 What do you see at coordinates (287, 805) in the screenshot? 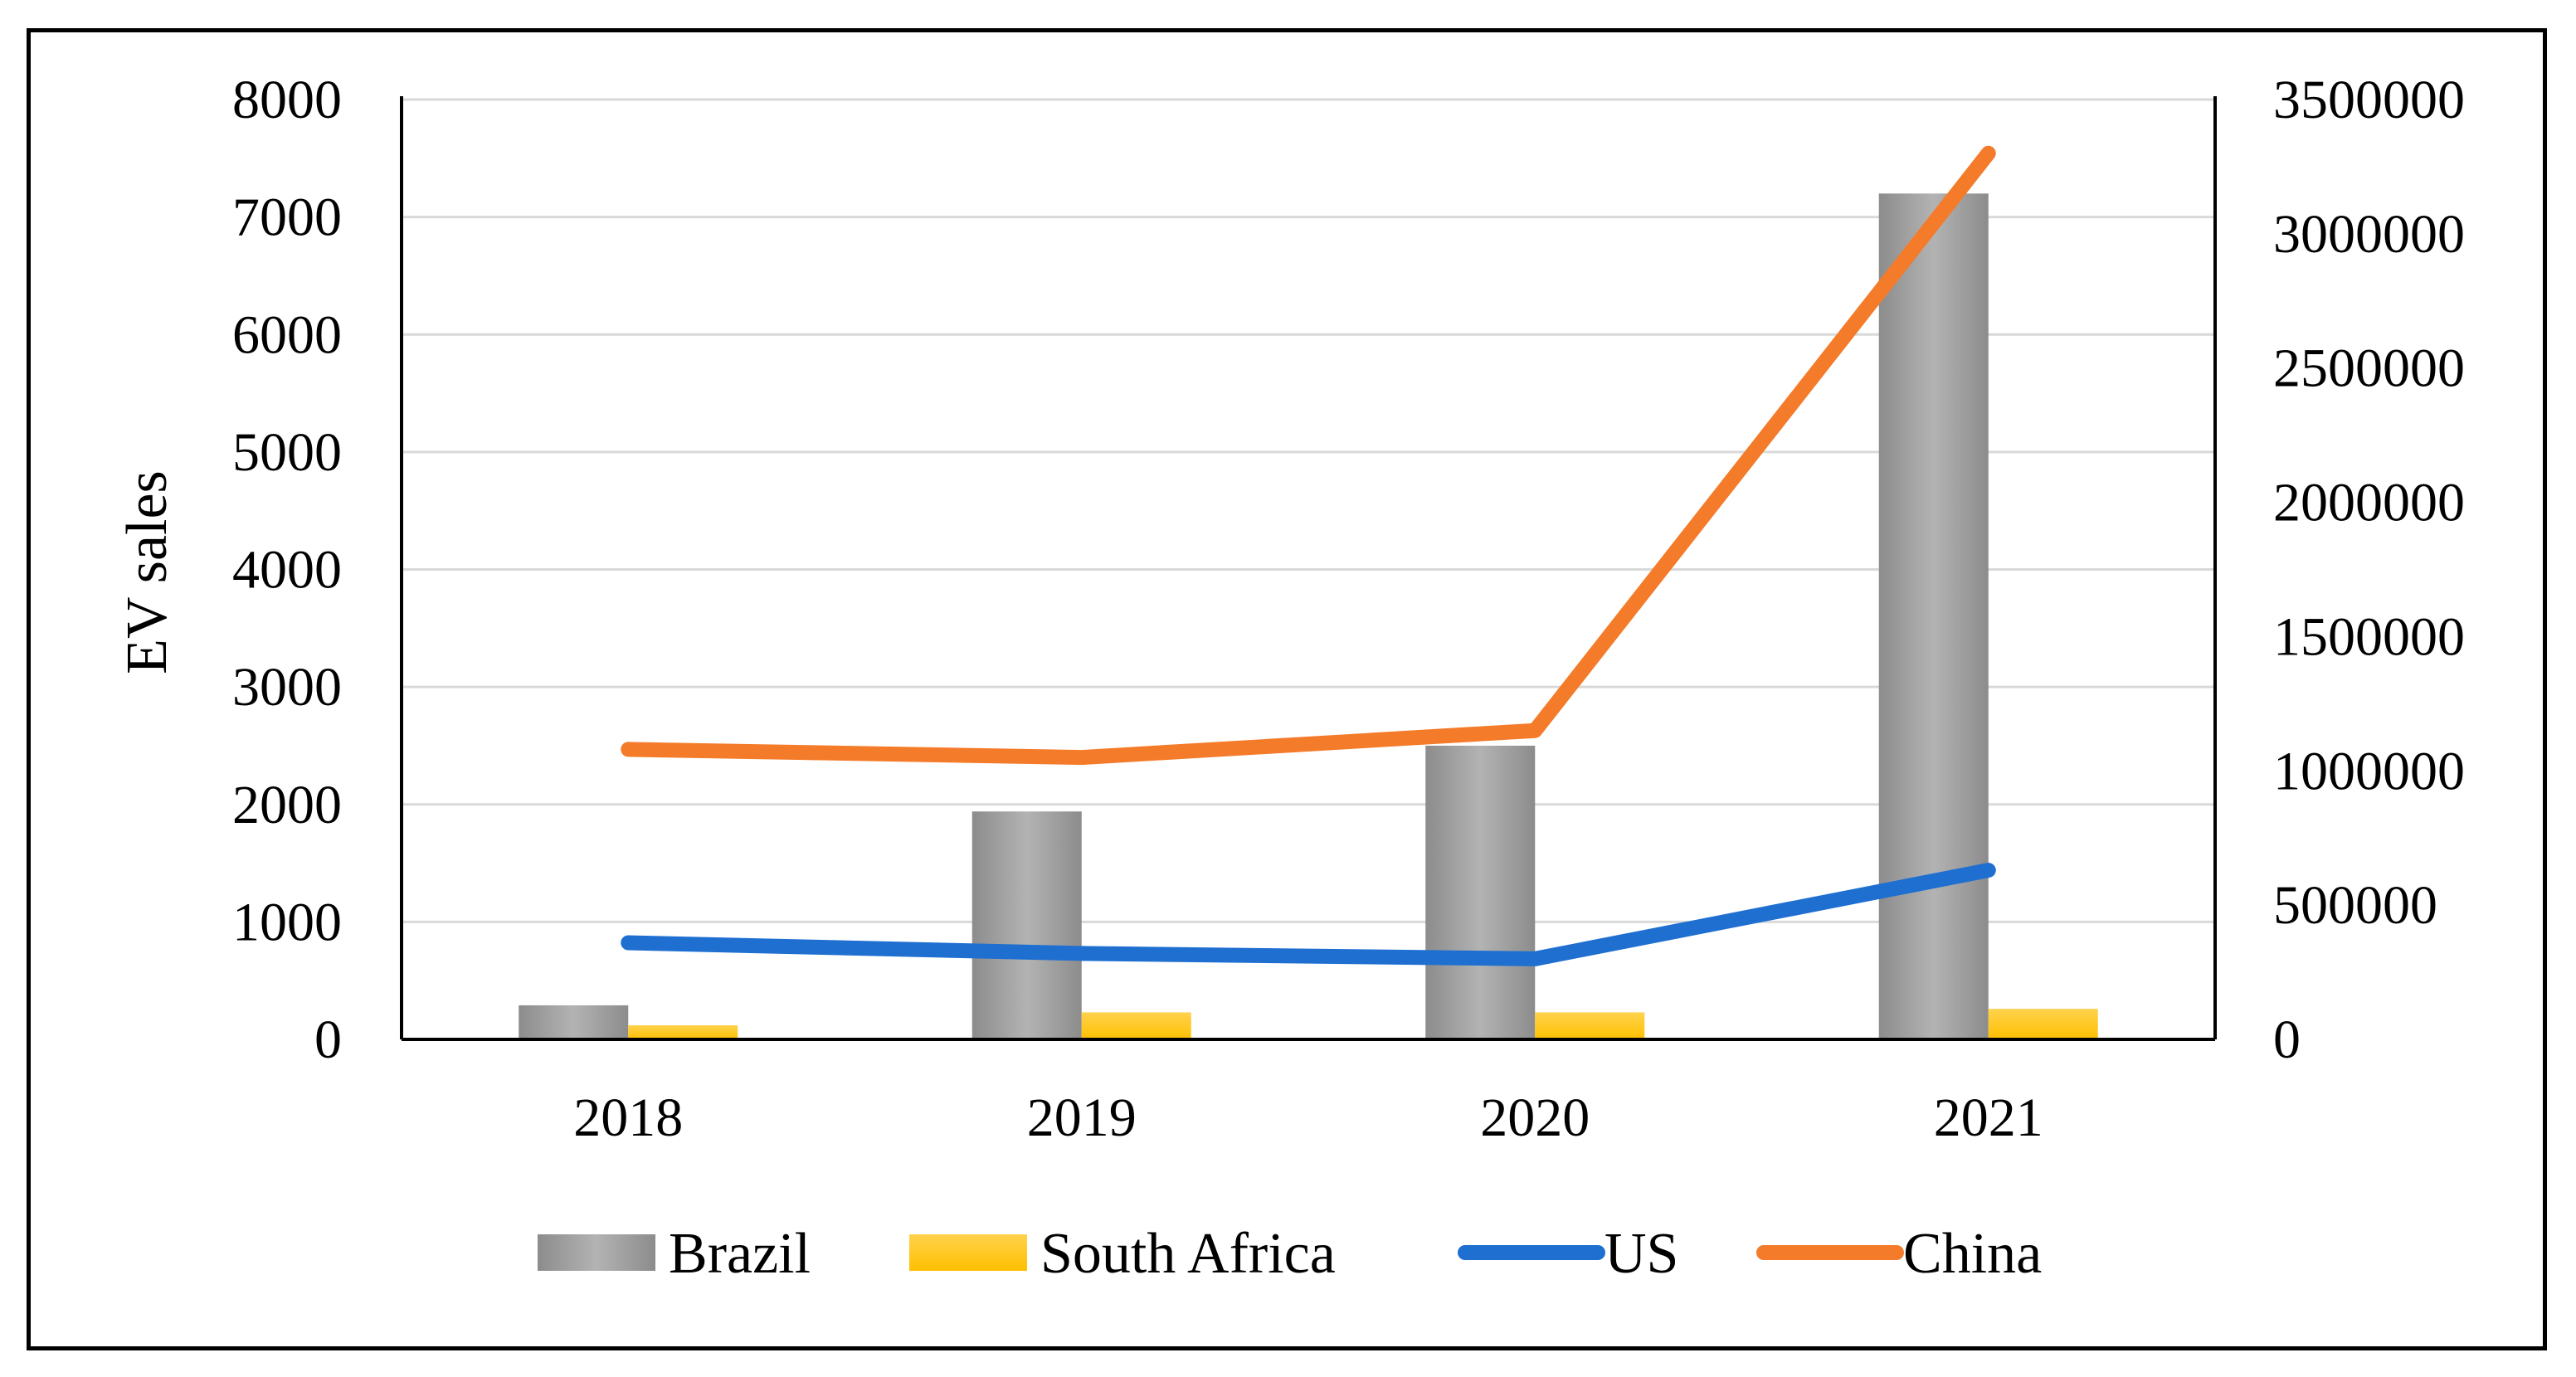
I see `y-tick-label: 2000` at bounding box center [287, 805].